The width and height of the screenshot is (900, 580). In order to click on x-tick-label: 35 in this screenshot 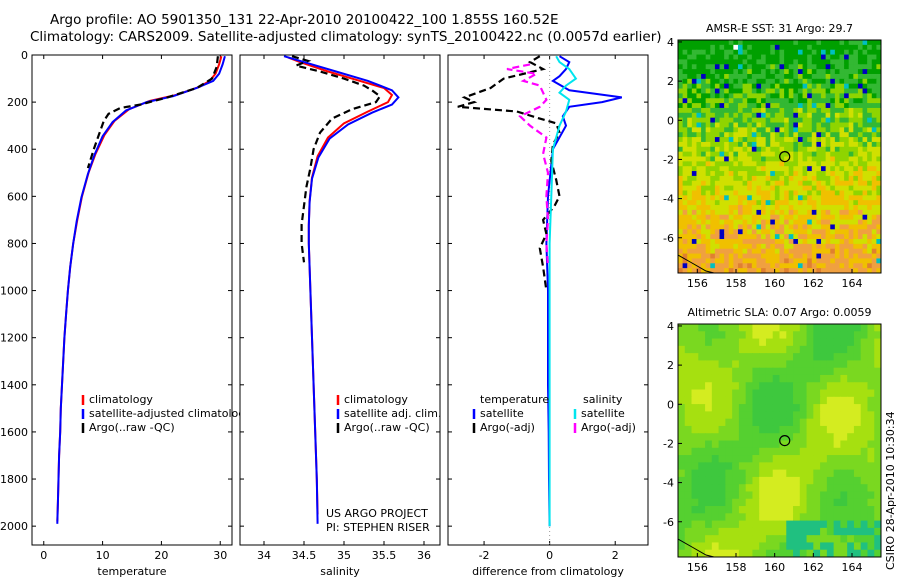, I will do `click(344, 555)`.